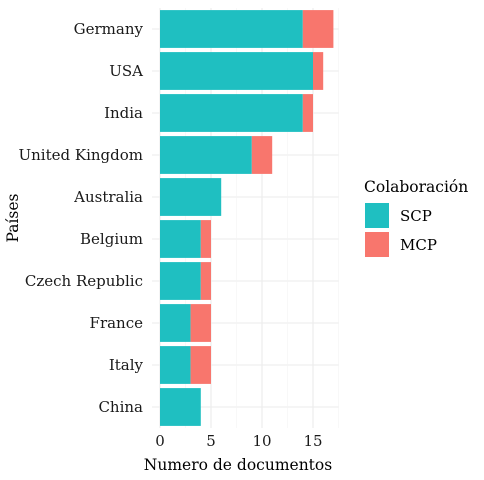 Image resolution: width=484 pixels, height=480 pixels. What do you see at coordinates (211, 441) in the screenshot?
I see `x-tick-label: 5` at bounding box center [211, 441].